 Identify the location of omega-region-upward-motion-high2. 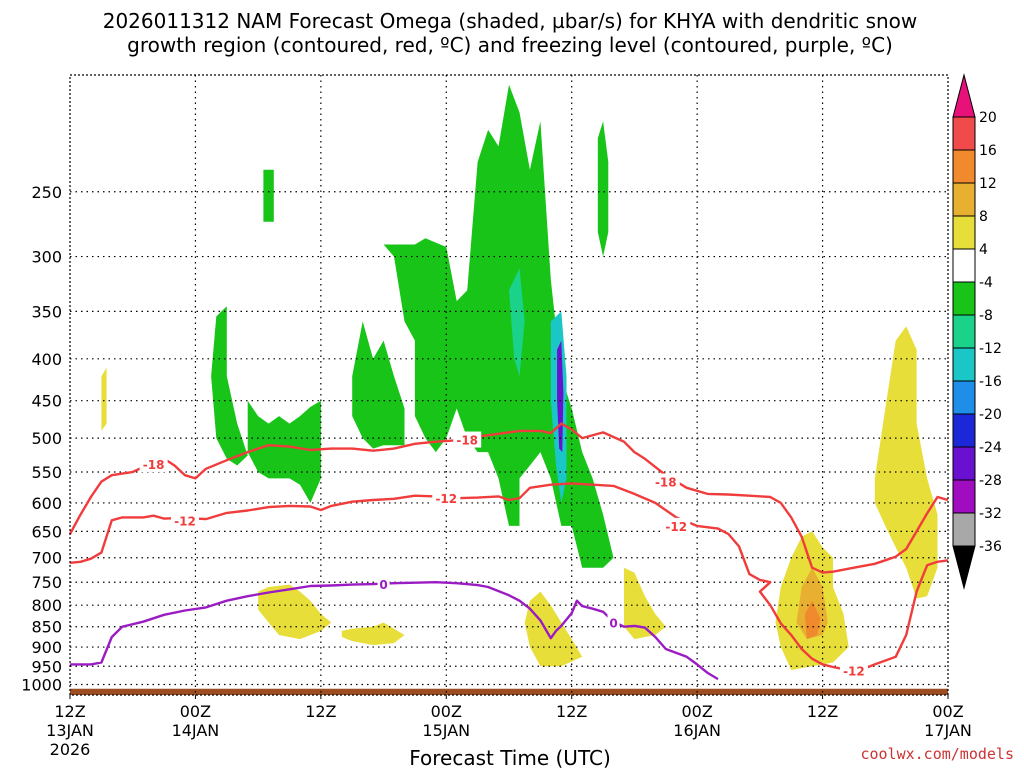
(603, 189).